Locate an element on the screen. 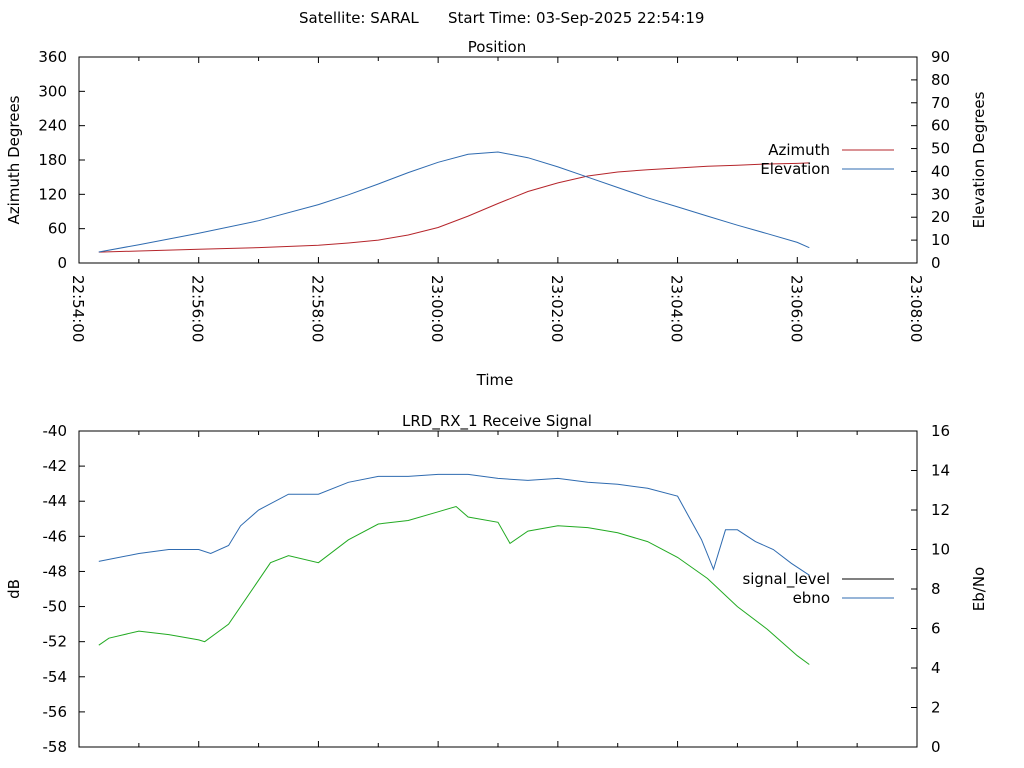 This screenshot has width=1024, height=768. elevation-axis-label: Elevation Degrees is located at coordinates (979, 159).